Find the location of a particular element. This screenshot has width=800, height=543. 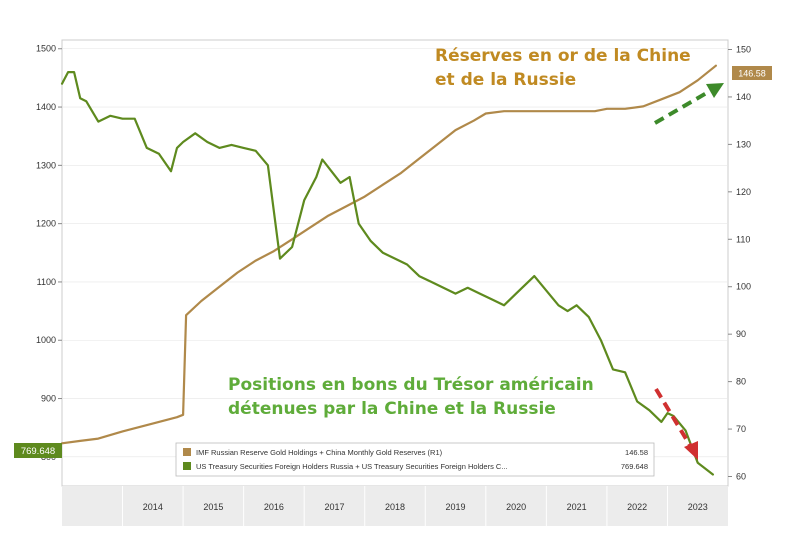

y-right-tick-label: 100 is located at coordinates (743, 287).